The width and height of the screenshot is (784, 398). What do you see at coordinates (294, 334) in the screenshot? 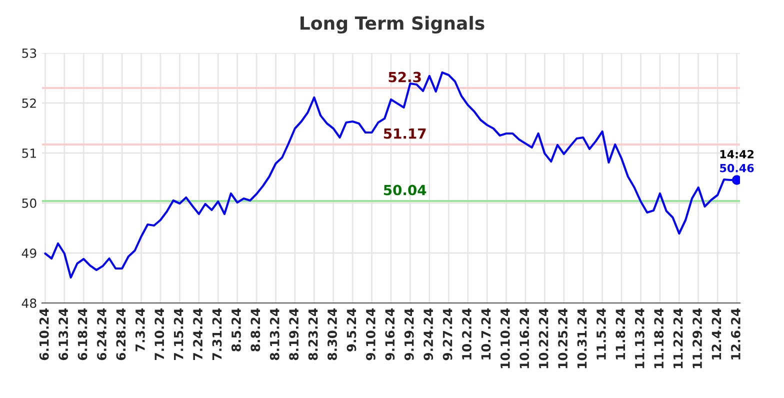
I see `x-tick-label: 8.19.24` at bounding box center [294, 334].